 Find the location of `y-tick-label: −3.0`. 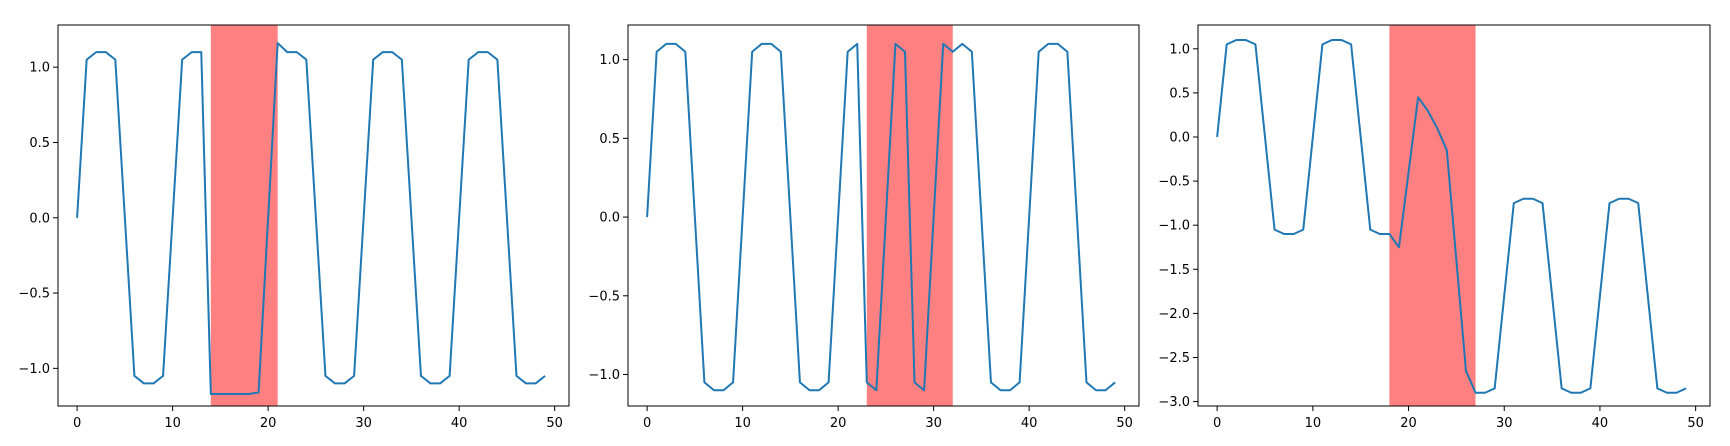

y-tick-label: −3.0 is located at coordinates (1174, 402).